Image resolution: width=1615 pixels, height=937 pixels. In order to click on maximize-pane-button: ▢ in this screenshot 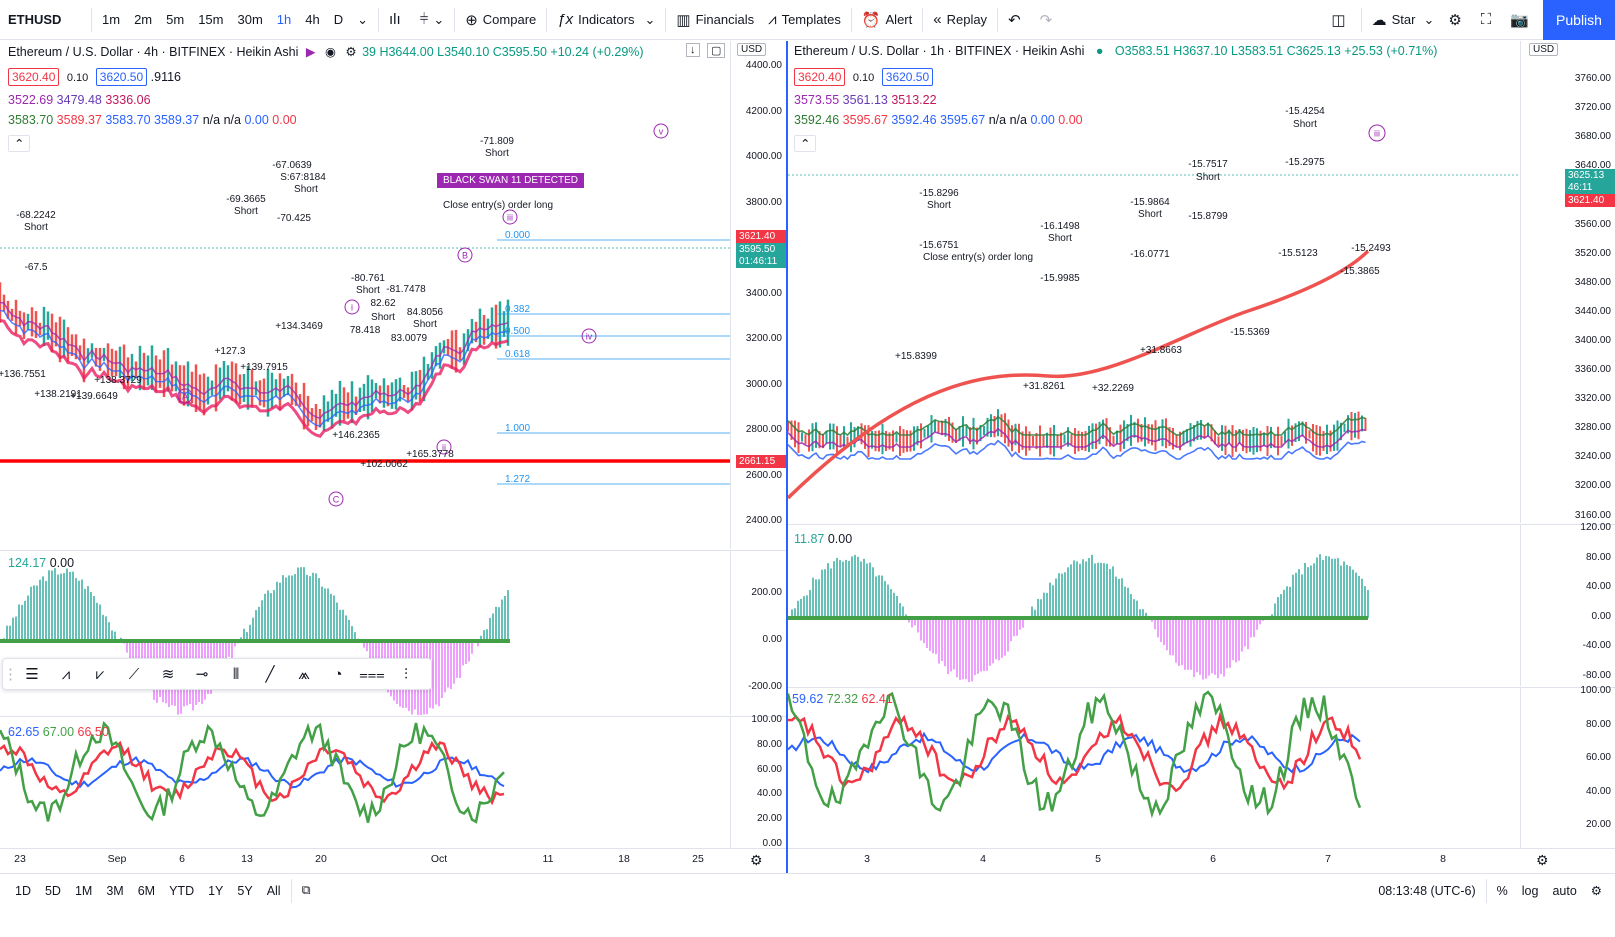, I will do `click(716, 50)`.